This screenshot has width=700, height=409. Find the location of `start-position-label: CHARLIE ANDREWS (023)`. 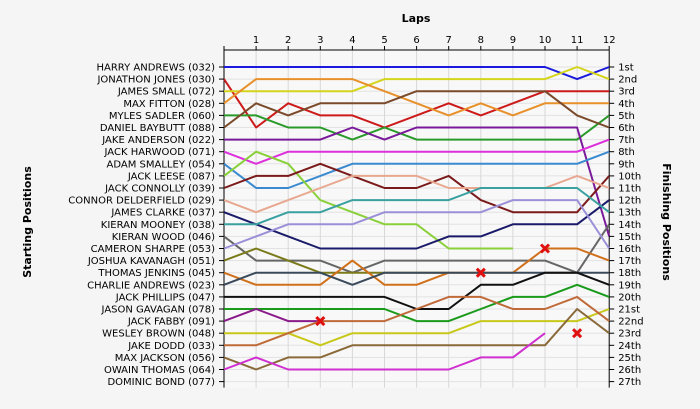

start-position-label: CHARLIE ANDREWS (023) is located at coordinates (151, 285).